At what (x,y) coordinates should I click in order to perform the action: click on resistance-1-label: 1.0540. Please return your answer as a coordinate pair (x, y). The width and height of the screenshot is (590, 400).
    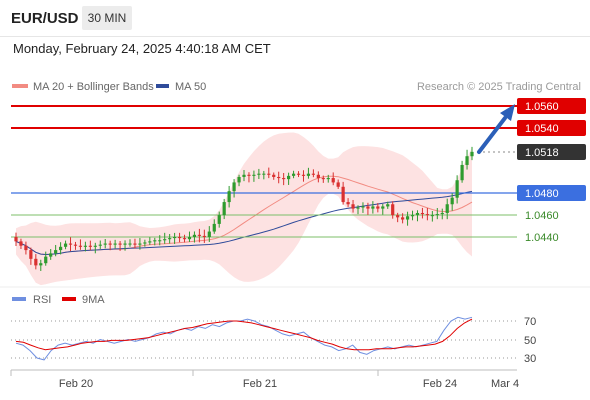
    Looking at the image, I should click on (542, 129).